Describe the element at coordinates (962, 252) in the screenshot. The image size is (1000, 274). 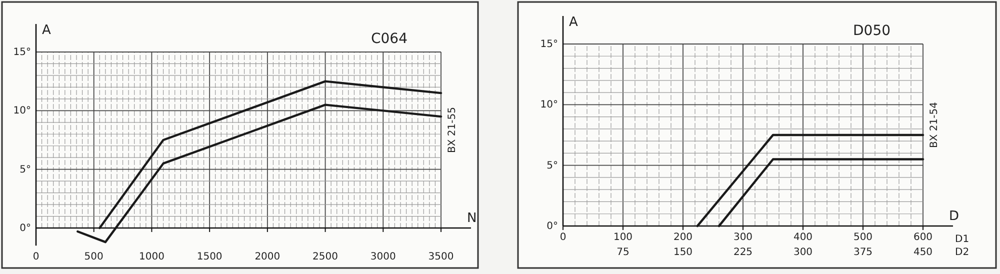
I see `x2-axis-title: D2` at that location.